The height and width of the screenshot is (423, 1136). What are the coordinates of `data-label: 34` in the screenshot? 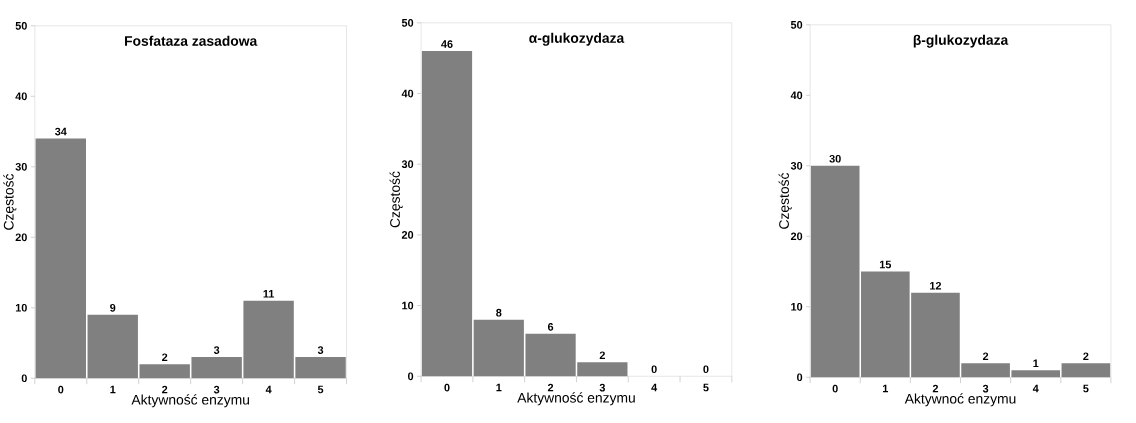 It's located at (60, 131).